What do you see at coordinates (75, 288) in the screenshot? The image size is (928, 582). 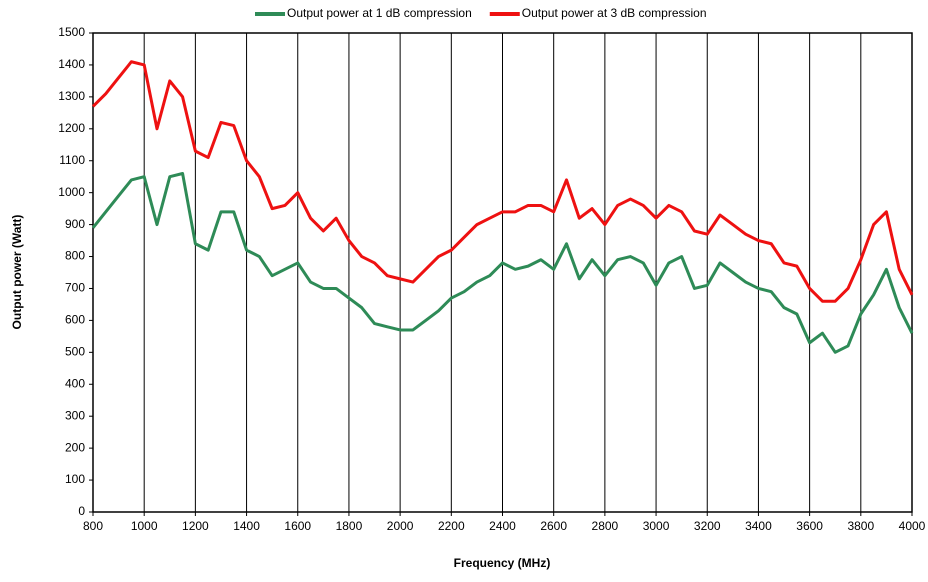 I see `y-tick-label: 700` at bounding box center [75, 288].